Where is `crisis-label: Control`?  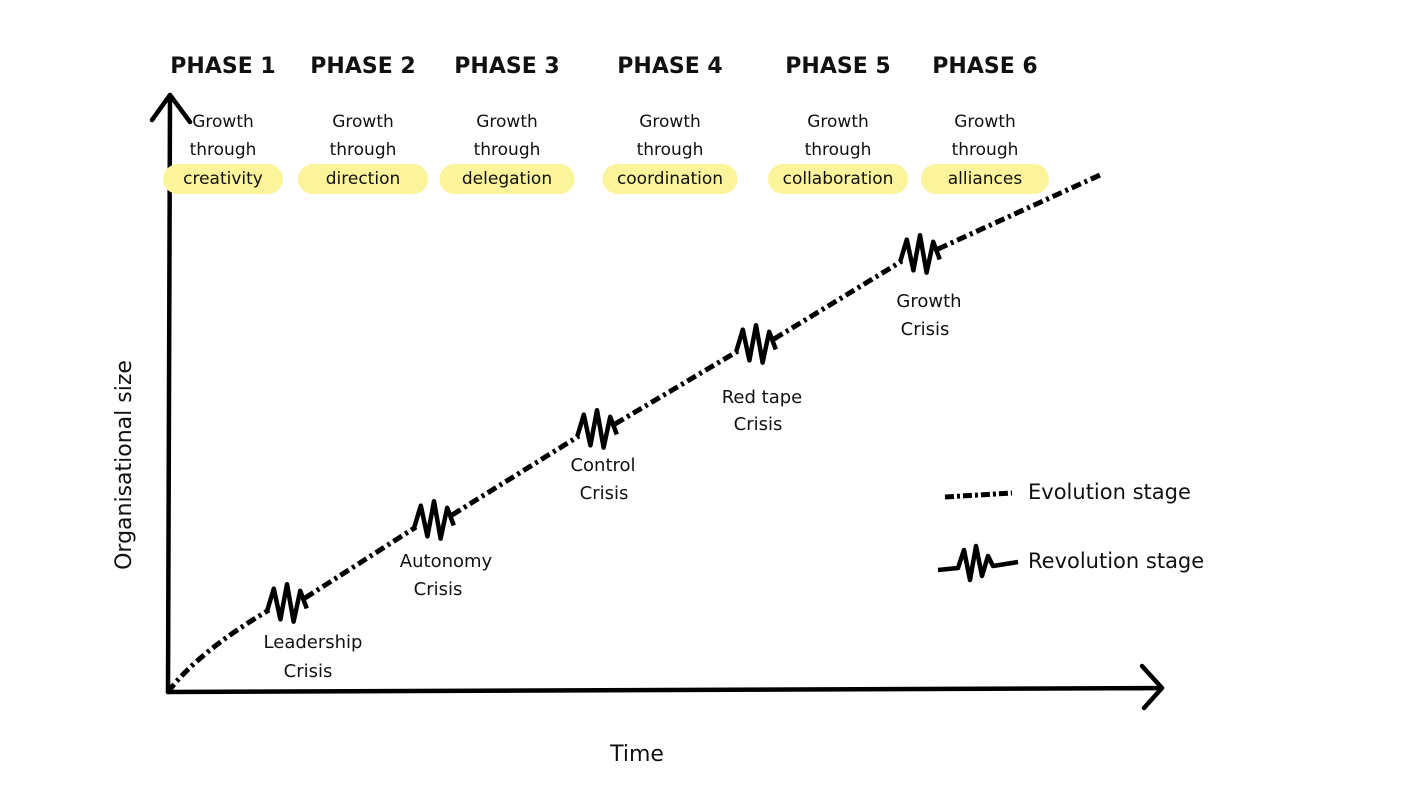
crisis-label: Control is located at coordinates (602, 465).